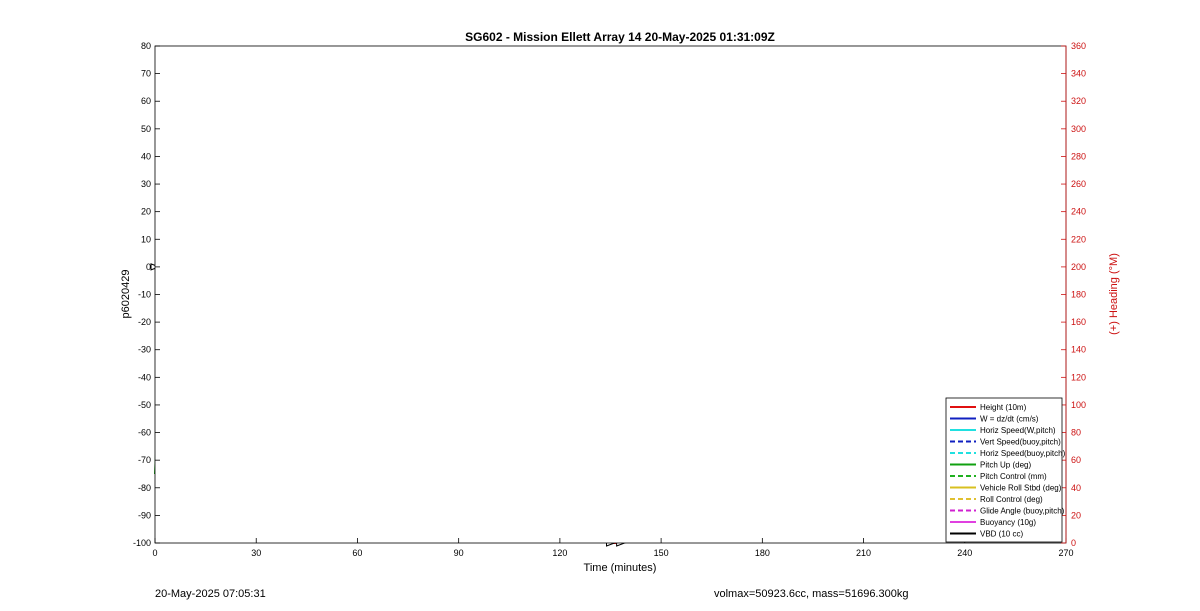 This screenshot has height=611, width=1200. I want to click on y-tick-label: 80, so click(146, 46).